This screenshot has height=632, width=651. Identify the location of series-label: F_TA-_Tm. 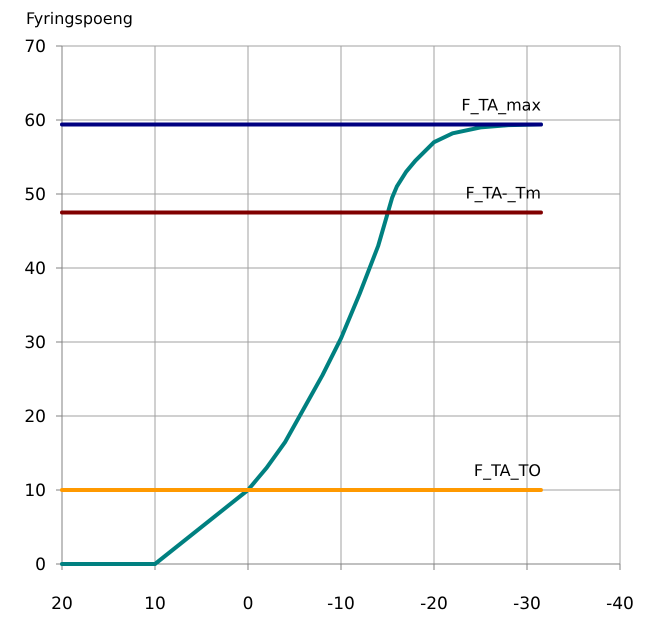
(503, 193).